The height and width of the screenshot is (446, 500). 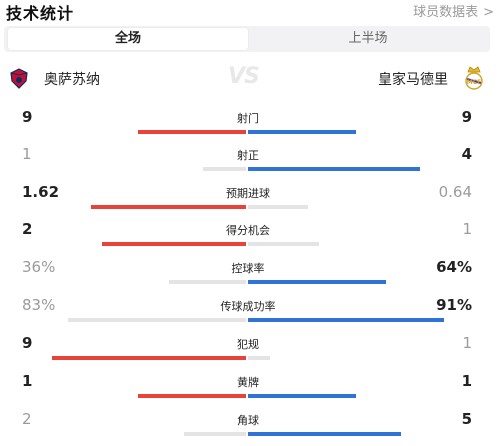 What do you see at coordinates (488, 12) in the screenshot?
I see `chevron-right-icon: >` at bounding box center [488, 12].